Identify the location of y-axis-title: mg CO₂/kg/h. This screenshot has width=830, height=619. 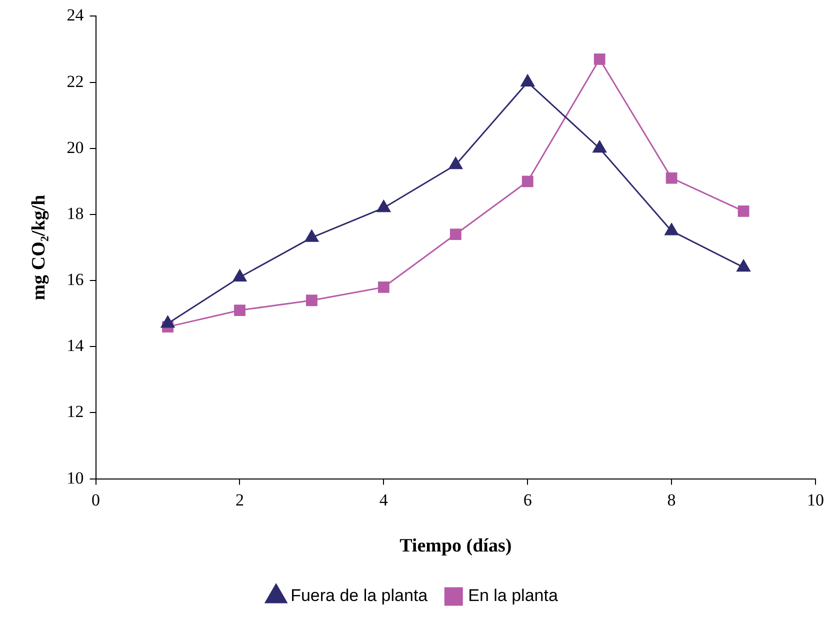
(39, 247).